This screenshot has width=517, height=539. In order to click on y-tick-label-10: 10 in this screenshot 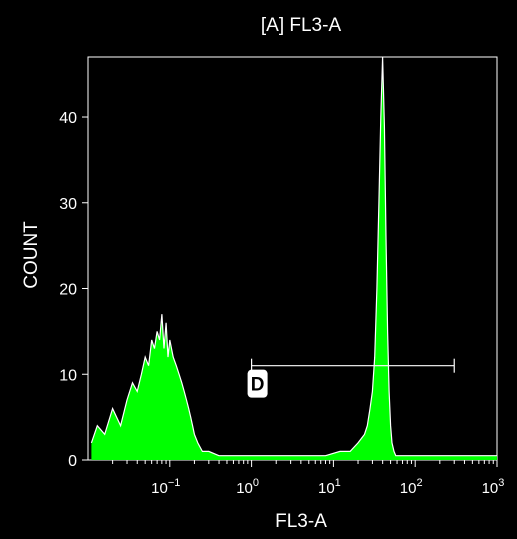, I will do `click(68, 375)`.